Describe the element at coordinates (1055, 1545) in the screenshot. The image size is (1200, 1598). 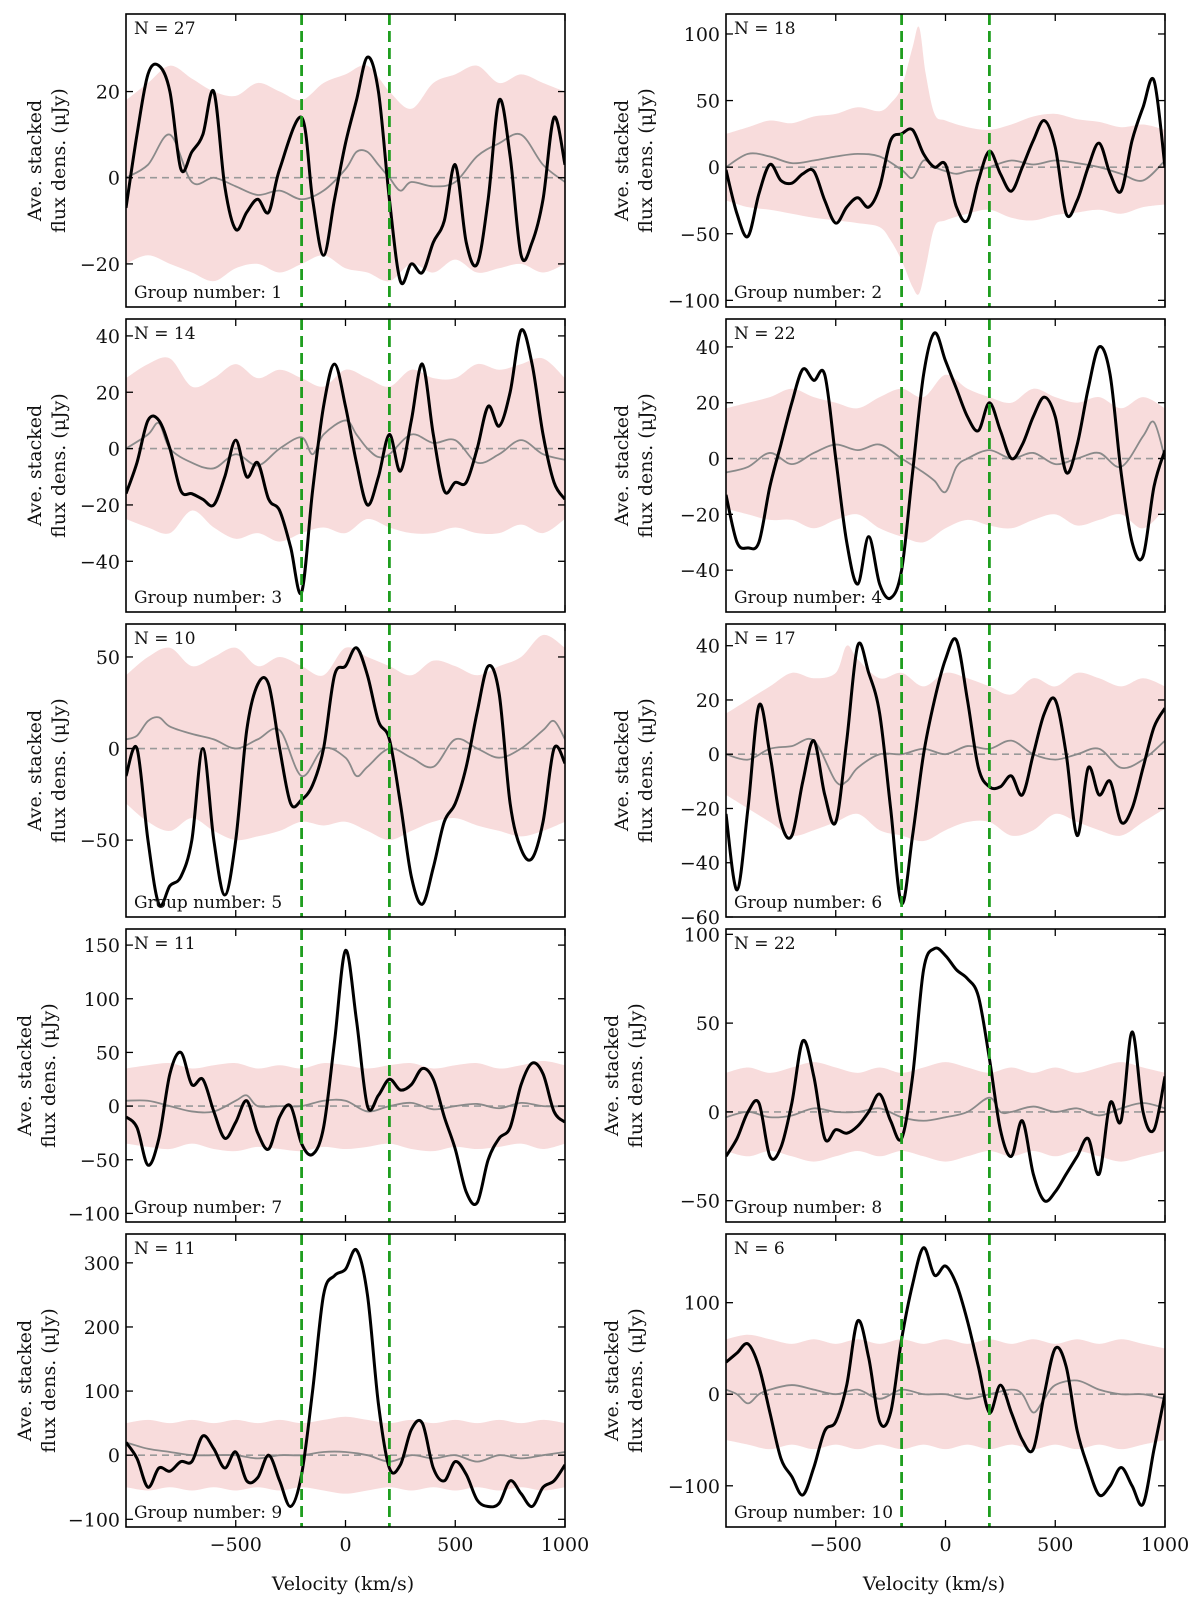
I see `x-tick-label: 500` at that location.